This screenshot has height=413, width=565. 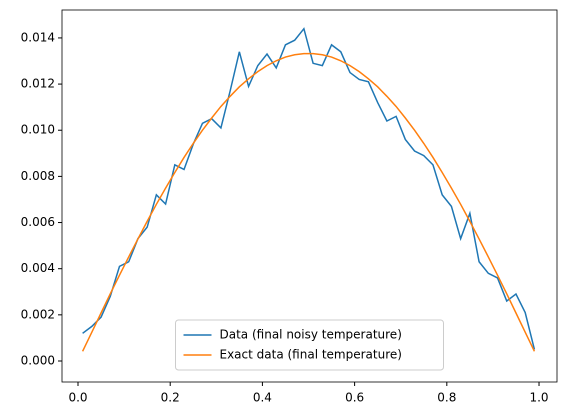 What do you see at coordinates (38, 314) in the screenshot?
I see `y-tick-label: 0.002` at bounding box center [38, 314].